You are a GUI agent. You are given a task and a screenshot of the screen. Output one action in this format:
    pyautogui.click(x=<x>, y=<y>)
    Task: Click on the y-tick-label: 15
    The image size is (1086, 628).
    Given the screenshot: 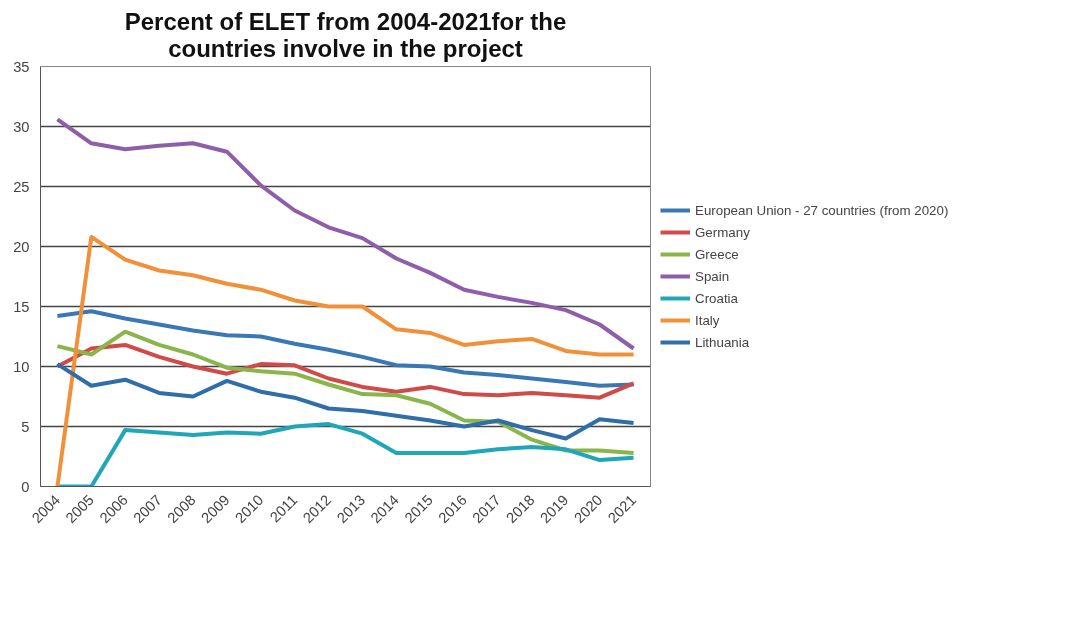 What is the action you would take?
    pyautogui.click(x=21, y=306)
    